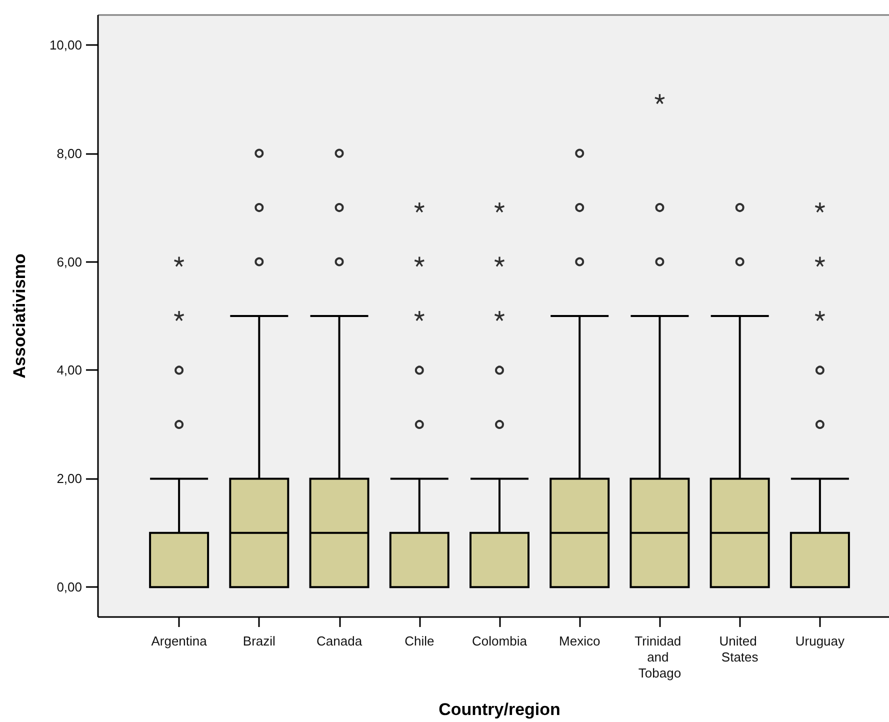  Describe the element at coordinates (69, 153) in the screenshot. I see `y-tick-label: 8,00` at that location.